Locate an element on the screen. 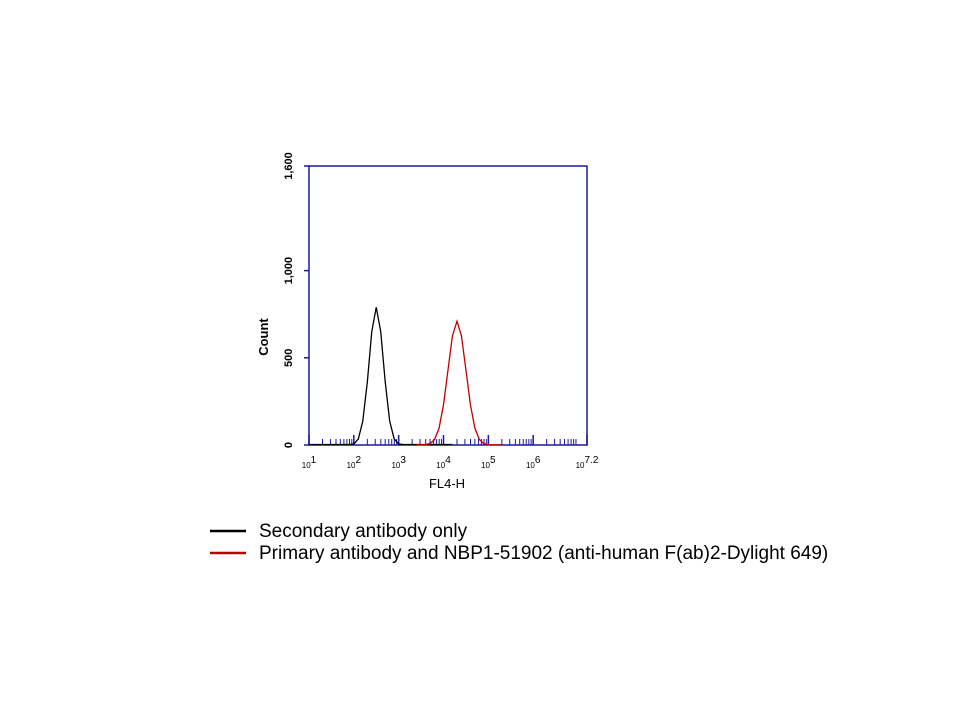 The width and height of the screenshot is (960, 725). x-tick-exponent: 4 is located at coordinates (448, 460).